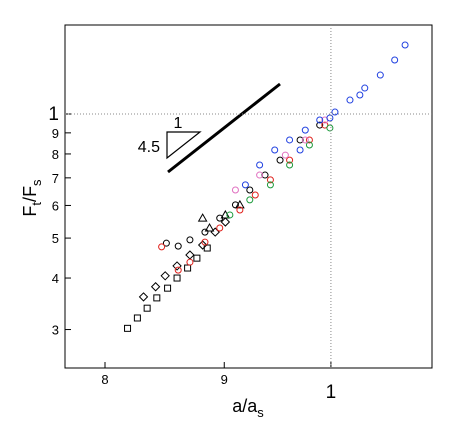  Describe the element at coordinates (331, 392) in the screenshot. I see `x-tick-label: 1` at that location.